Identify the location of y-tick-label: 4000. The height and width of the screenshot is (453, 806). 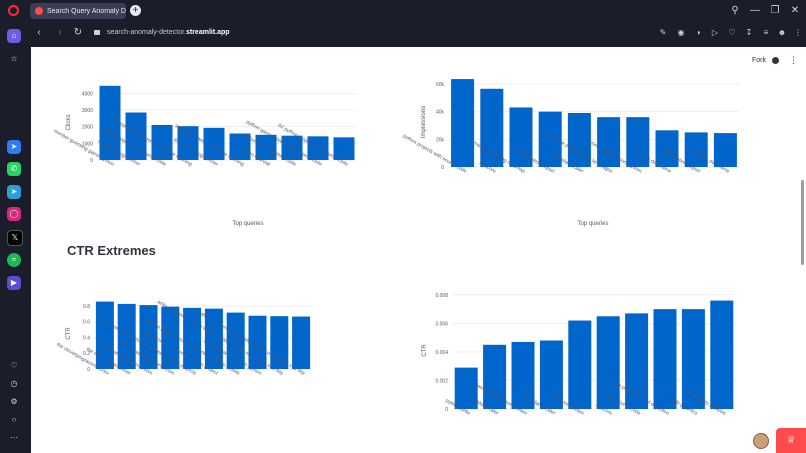
(87, 94).